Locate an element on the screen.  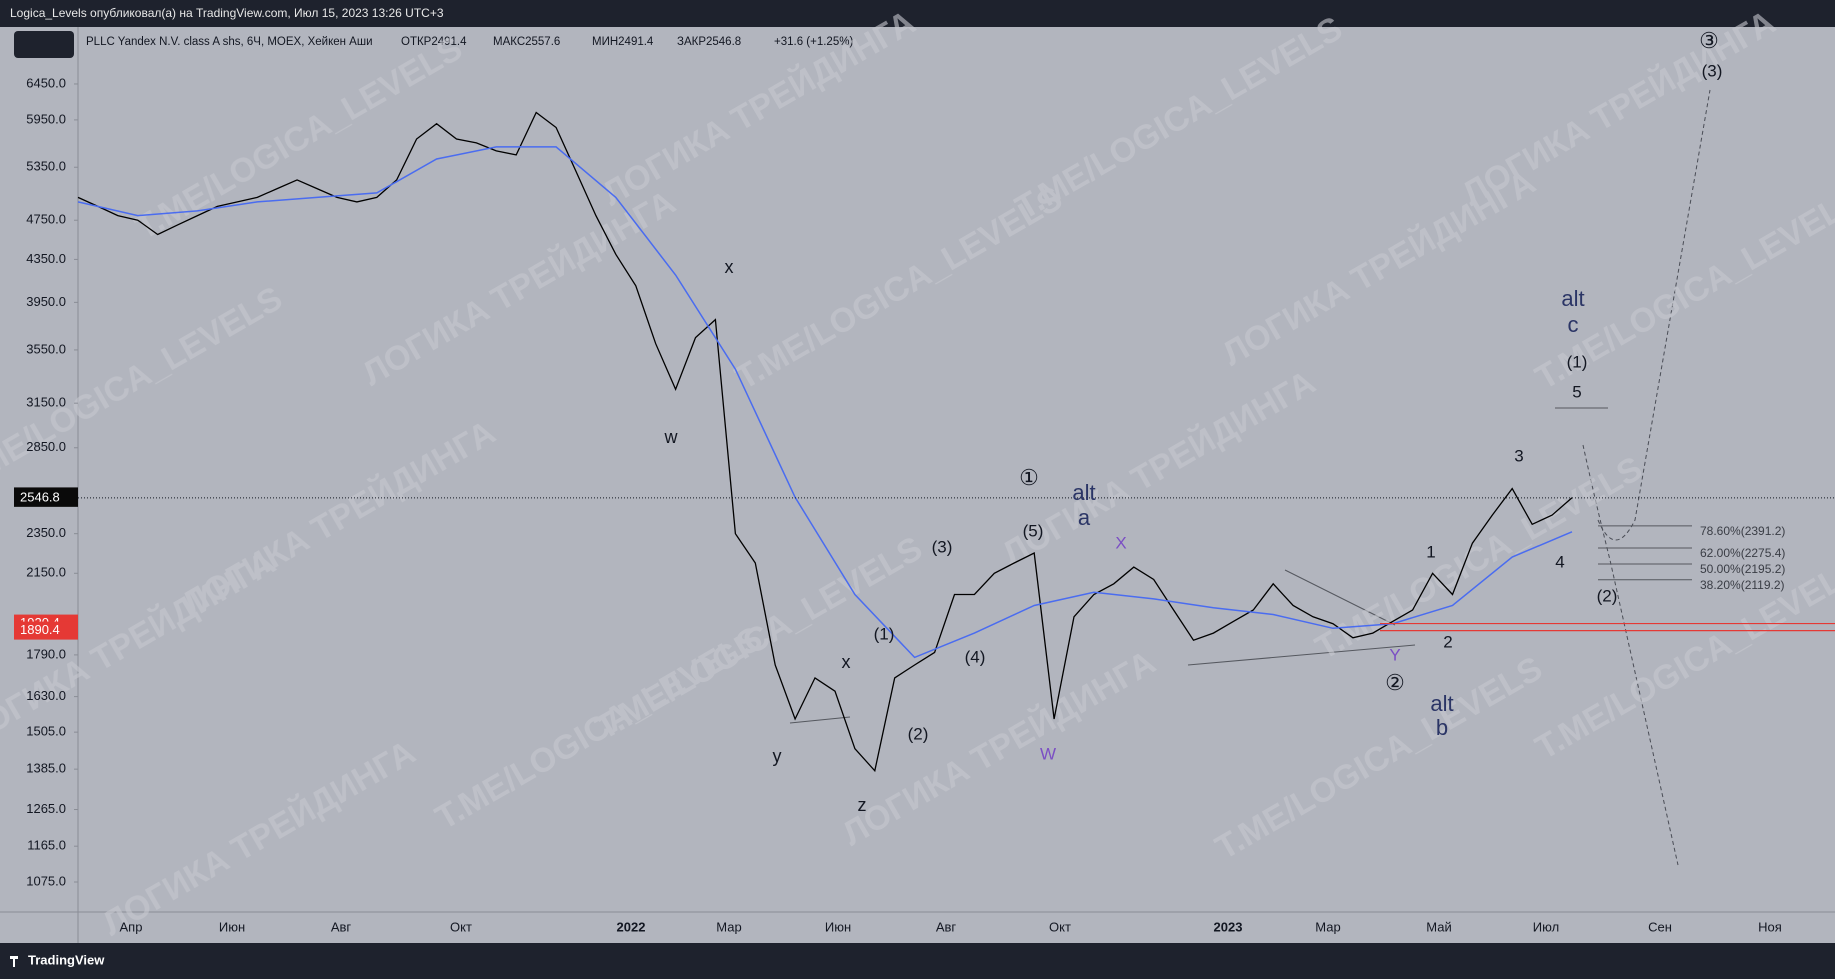
wave-label: ① is located at coordinates (1029, 477).